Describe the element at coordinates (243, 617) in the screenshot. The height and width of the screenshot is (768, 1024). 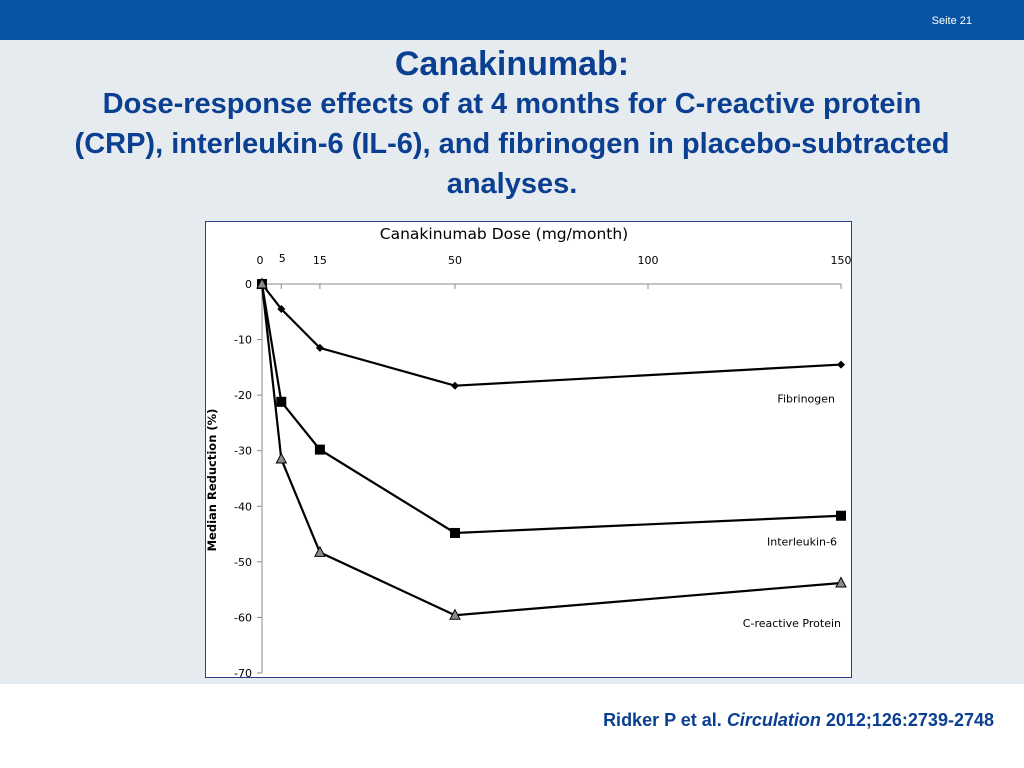
I see `y-tick-label: -60` at that location.